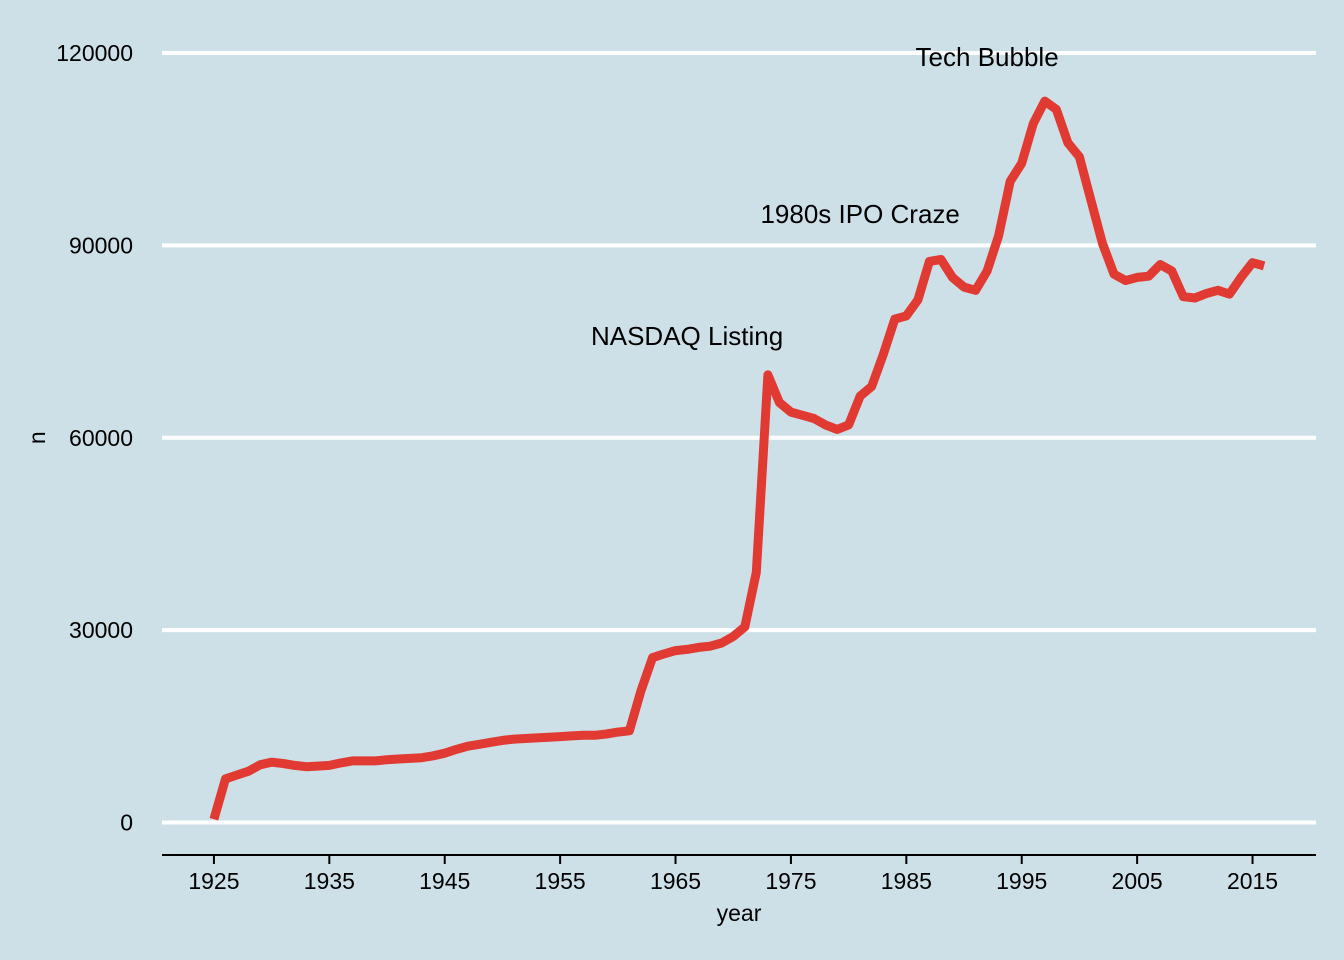 The height and width of the screenshot is (960, 1344). I want to click on annotation-label: NASDAQ Listing, so click(687, 336).